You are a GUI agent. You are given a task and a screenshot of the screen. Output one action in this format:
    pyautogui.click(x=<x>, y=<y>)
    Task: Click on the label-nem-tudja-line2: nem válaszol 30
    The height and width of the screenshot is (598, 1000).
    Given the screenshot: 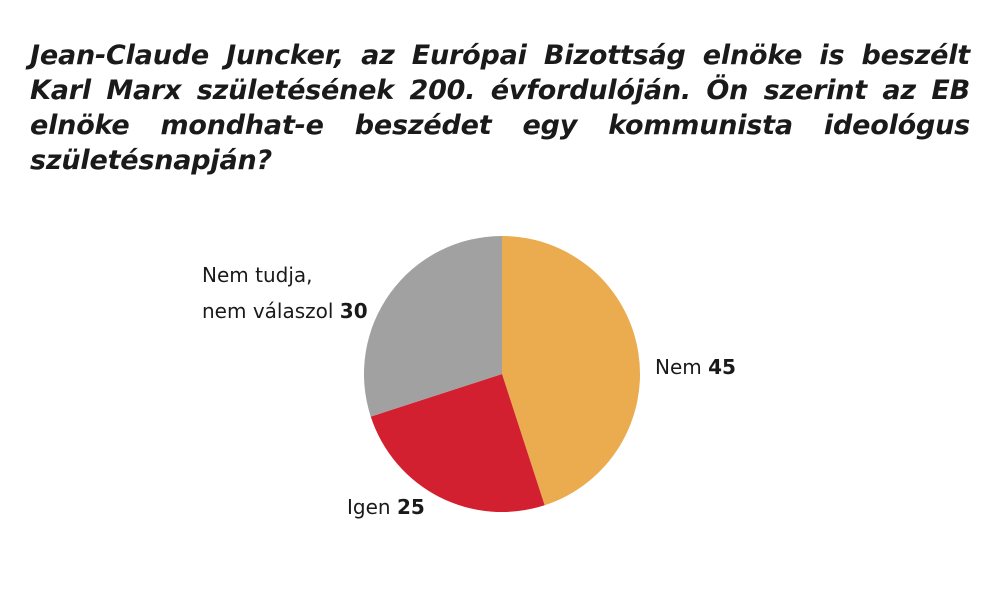 What is the action you would take?
    pyautogui.click(x=285, y=311)
    